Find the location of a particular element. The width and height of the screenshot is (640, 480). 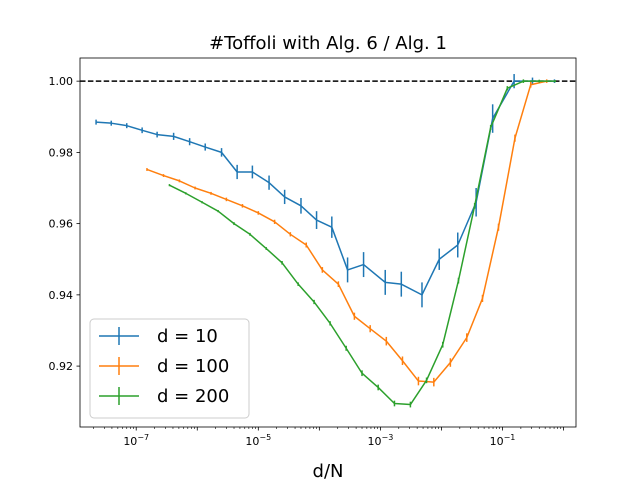

x-tick-label: 10⁻⁵ is located at coordinates (258, 440).